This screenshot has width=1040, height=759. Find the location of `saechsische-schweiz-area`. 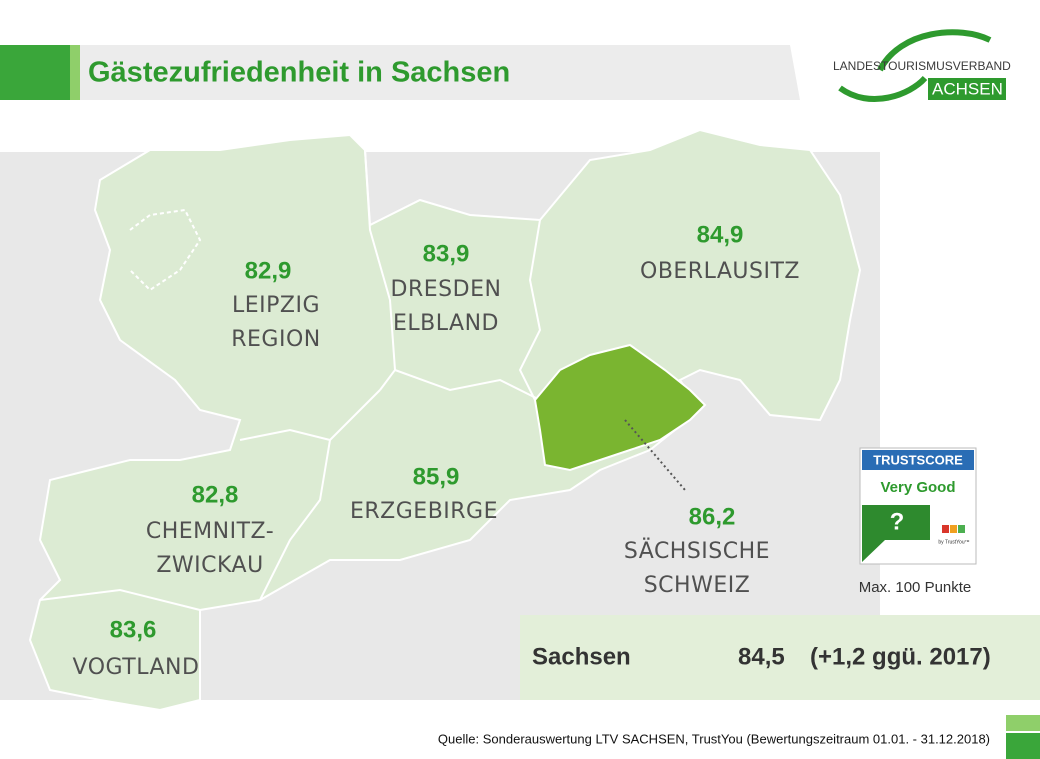

saechsische-schweiz-area is located at coordinates (620, 407).